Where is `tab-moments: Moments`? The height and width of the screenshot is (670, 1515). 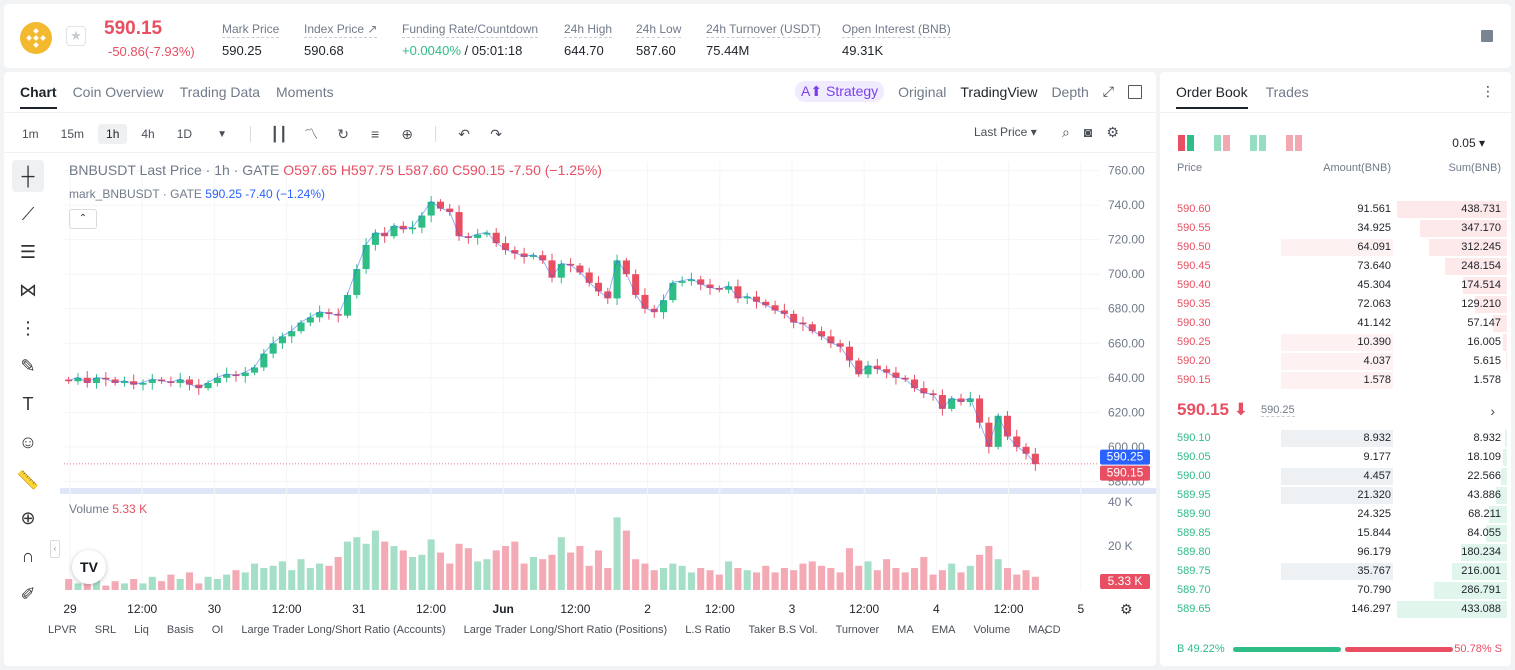
tab-moments: Moments is located at coordinates (305, 92).